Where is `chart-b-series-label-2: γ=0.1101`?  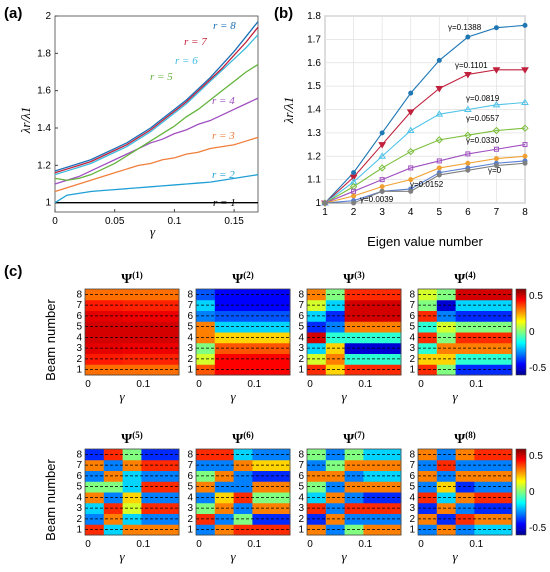
chart-b-series-label-2: γ=0.1101 is located at coordinates (471, 65).